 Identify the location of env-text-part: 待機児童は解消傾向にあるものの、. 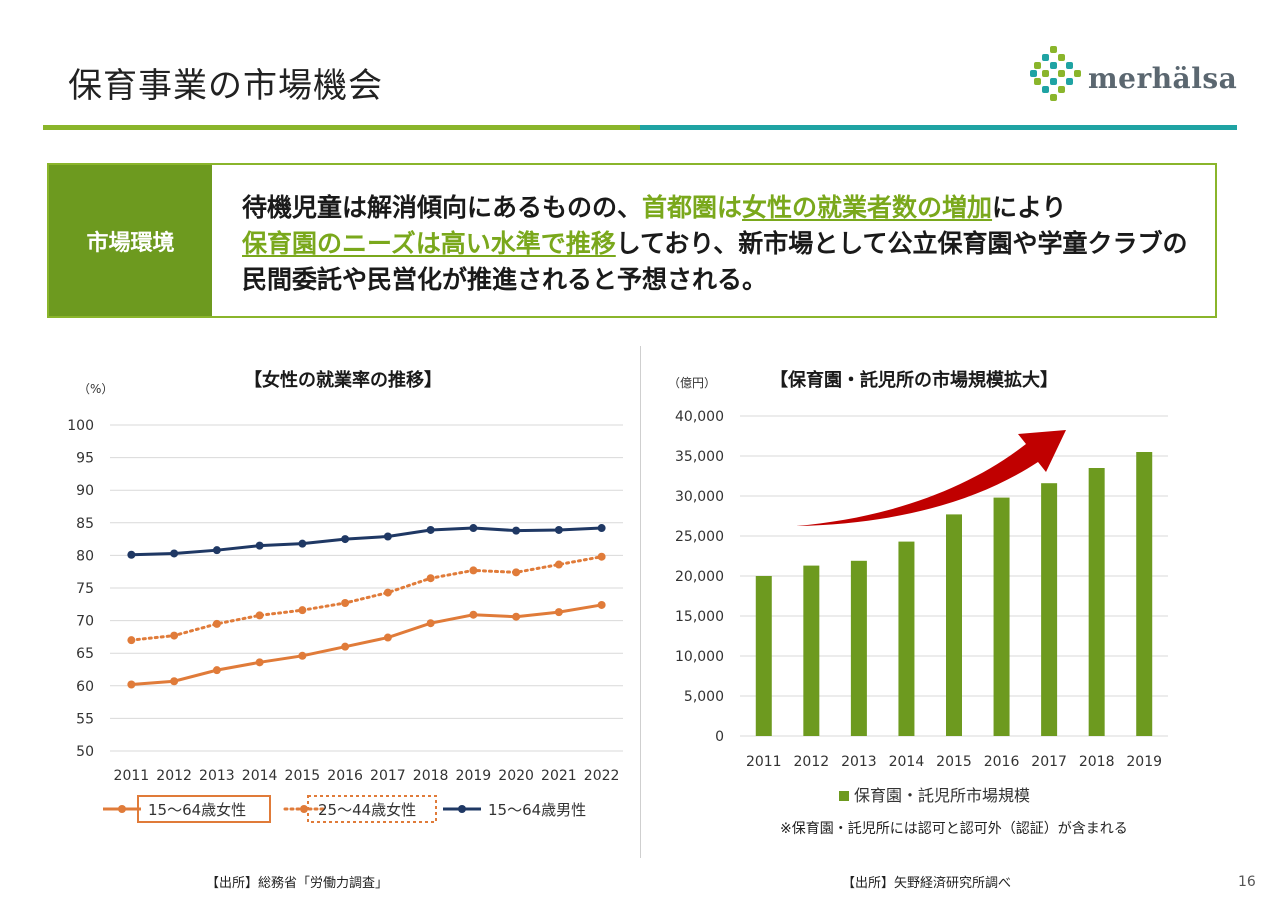
(442, 207).